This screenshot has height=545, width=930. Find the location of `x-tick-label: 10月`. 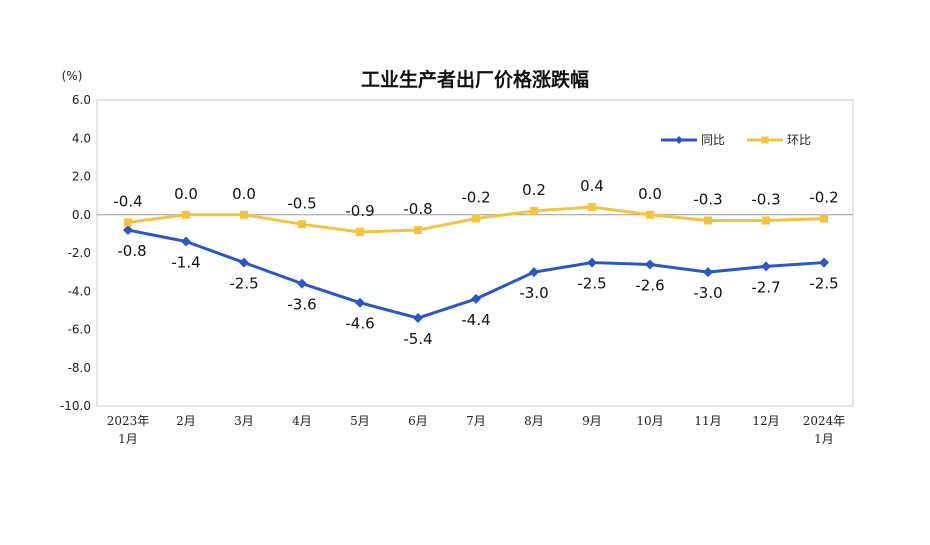

x-tick-label: 10月 is located at coordinates (649, 421).